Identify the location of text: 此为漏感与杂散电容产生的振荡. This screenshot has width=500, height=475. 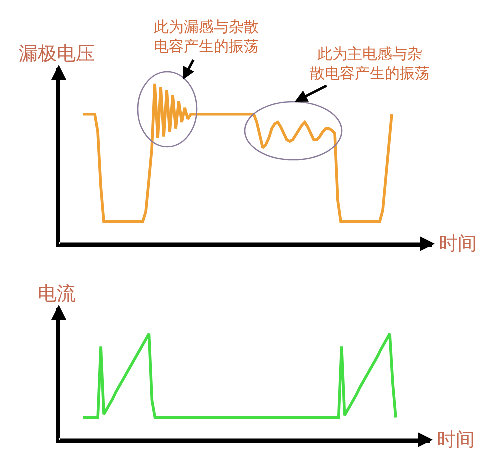
(206, 37).